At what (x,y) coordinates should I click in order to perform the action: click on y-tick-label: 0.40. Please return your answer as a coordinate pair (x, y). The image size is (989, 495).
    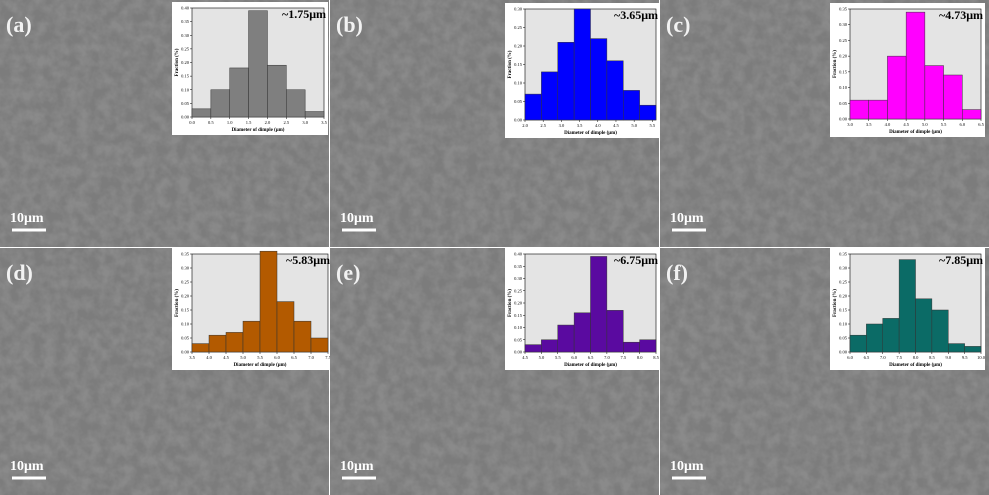
    Looking at the image, I should click on (185, 8).